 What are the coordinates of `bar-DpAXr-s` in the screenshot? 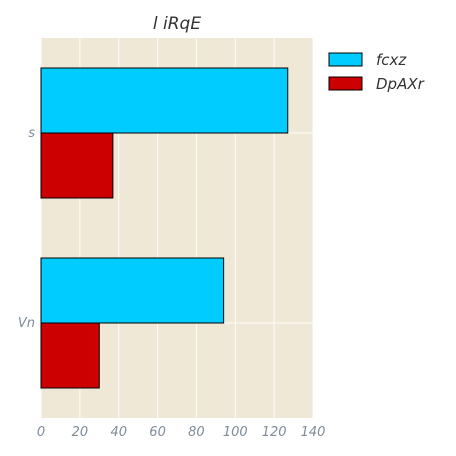 It's located at (77, 165).